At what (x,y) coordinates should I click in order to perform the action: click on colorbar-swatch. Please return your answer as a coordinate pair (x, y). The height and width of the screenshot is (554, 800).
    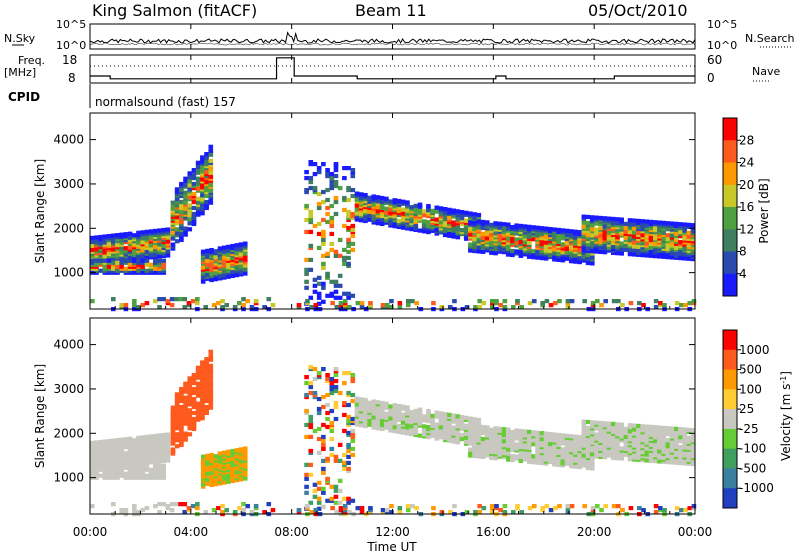
    Looking at the image, I should click on (730, 458).